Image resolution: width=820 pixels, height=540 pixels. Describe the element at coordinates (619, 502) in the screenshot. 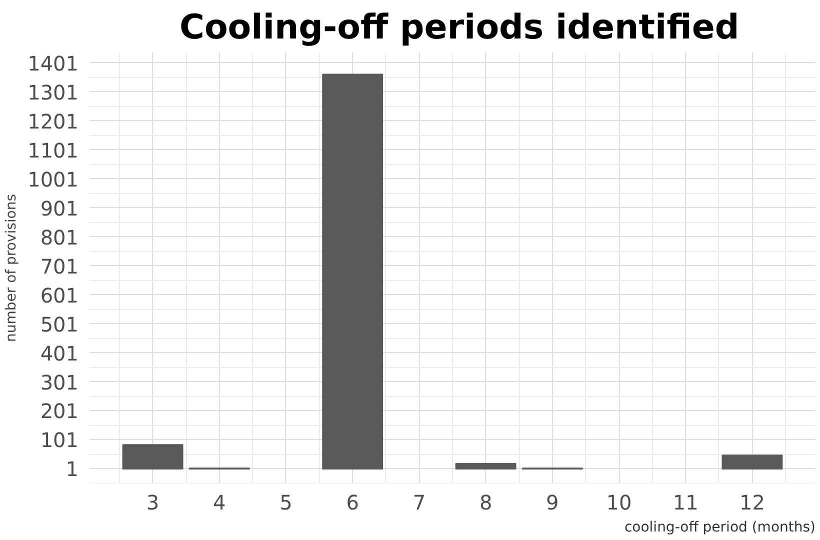

I see `x-tick-label: 10` at that location.